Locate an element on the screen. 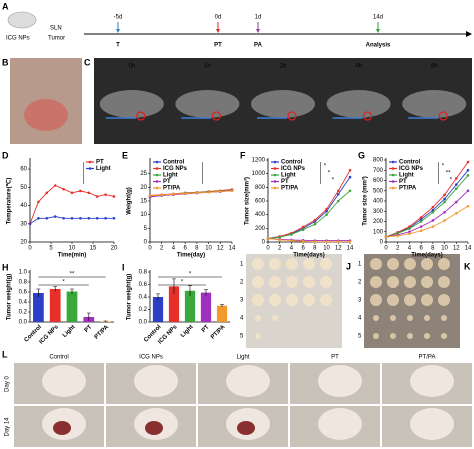  significance: * is located at coordinates (325, 167).